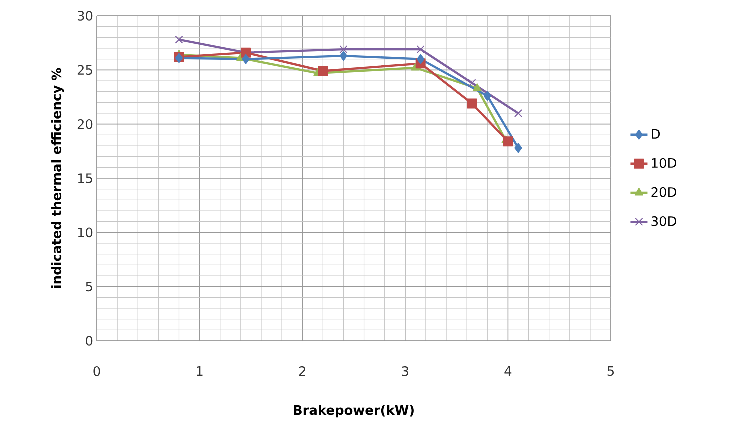 The image size is (730, 438). I want to click on x-tick-label: 1, so click(200, 371).